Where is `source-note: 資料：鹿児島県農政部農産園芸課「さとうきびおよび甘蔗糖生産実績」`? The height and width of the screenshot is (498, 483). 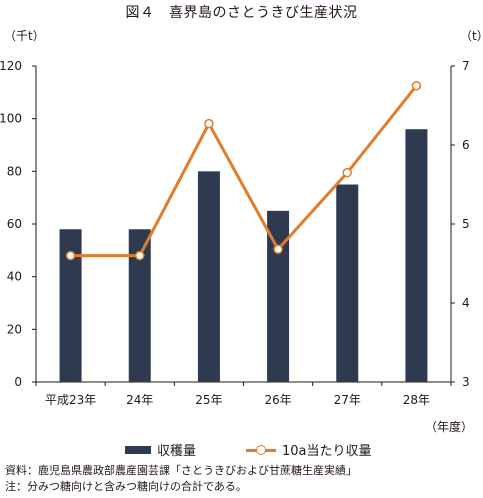 source-note: 資料：鹿児島県農政部農産園芸課「さとうきびおよび甘蔗糖生産実績」 is located at coordinates (181, 470).